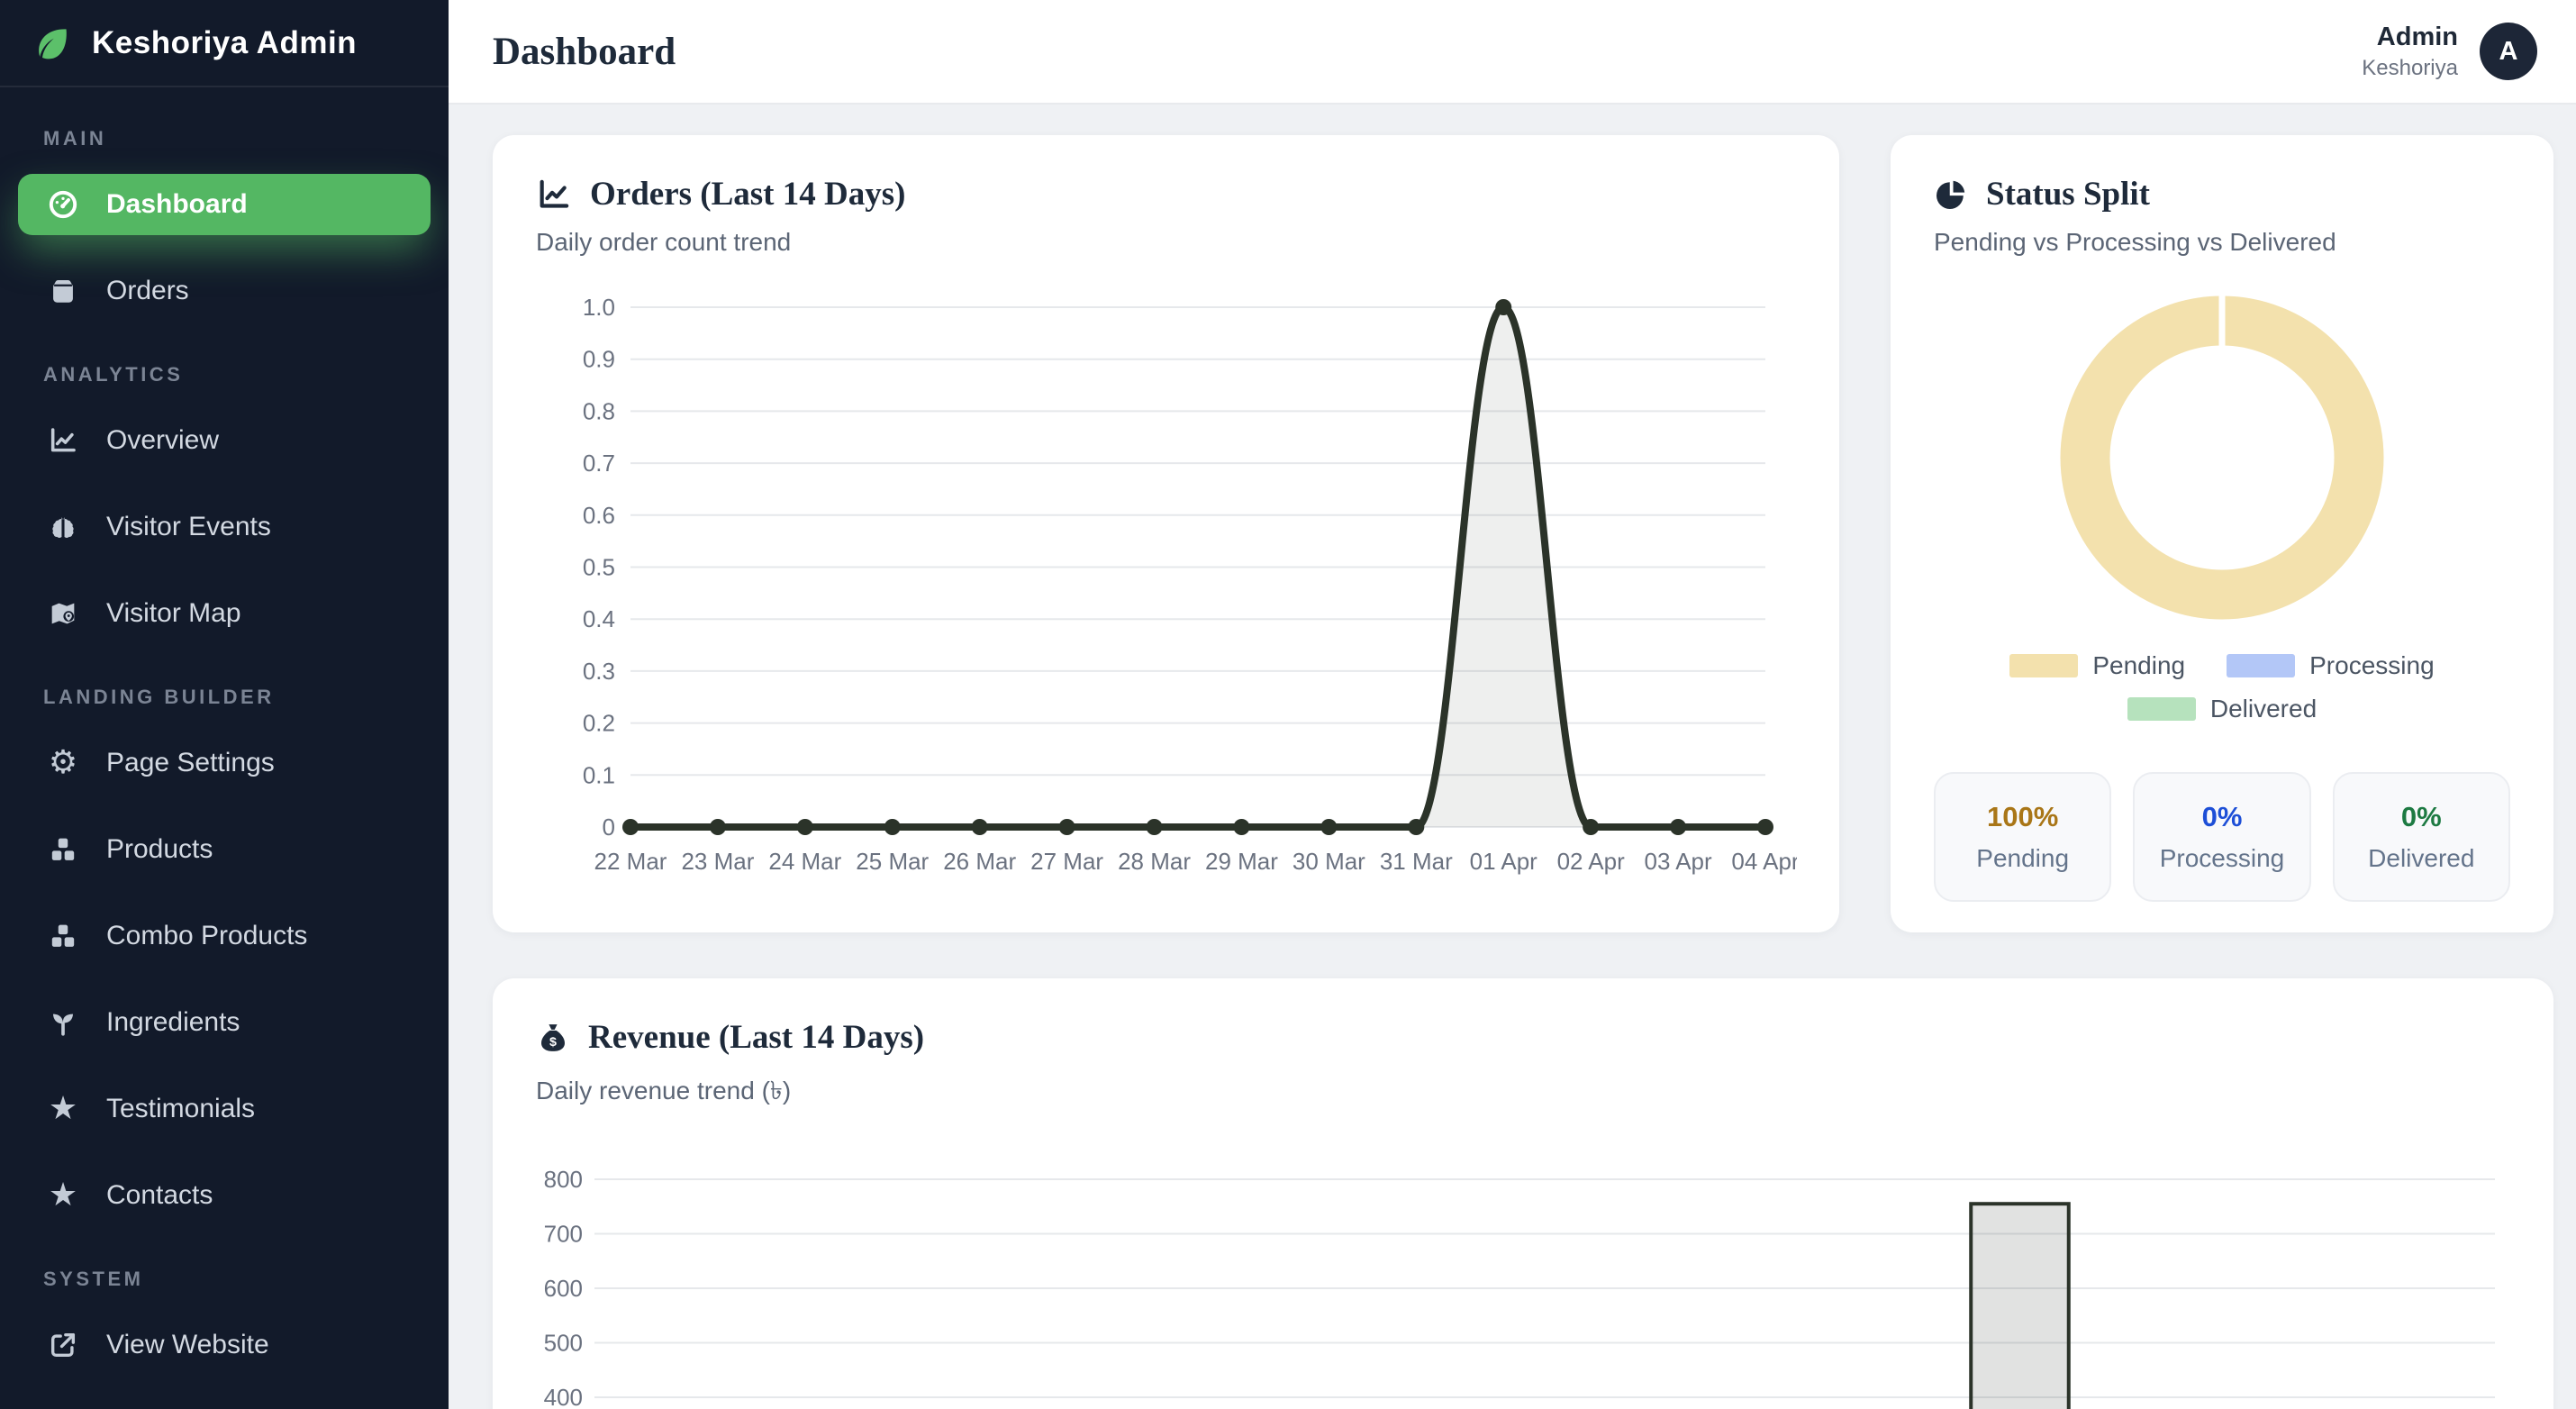 The height and width of the screenshot is (1409, 2576). I want to click on sidebar-item-combo-products: Combo Products, so click(224, 936).